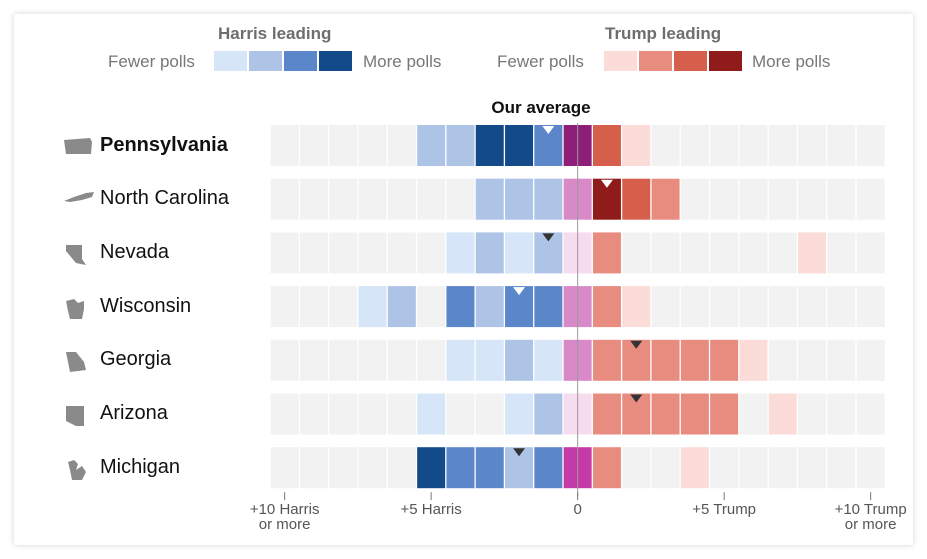  Describe the element at coordinates (402, 61) in the screenshot. I see `harris-legend-more: More polls` at that location.